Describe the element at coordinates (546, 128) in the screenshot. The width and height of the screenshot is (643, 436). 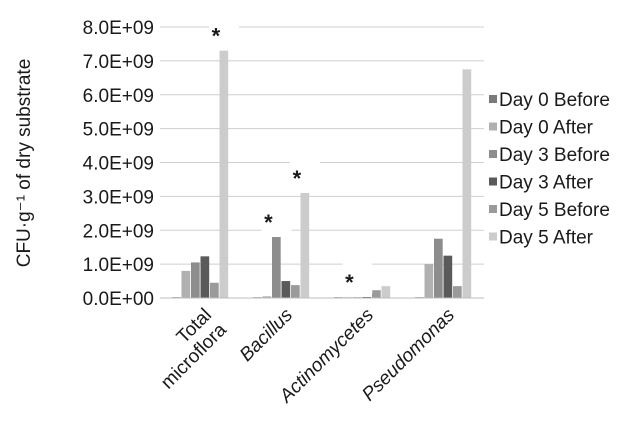
I see `legend-label: Day 0 After` at that location.